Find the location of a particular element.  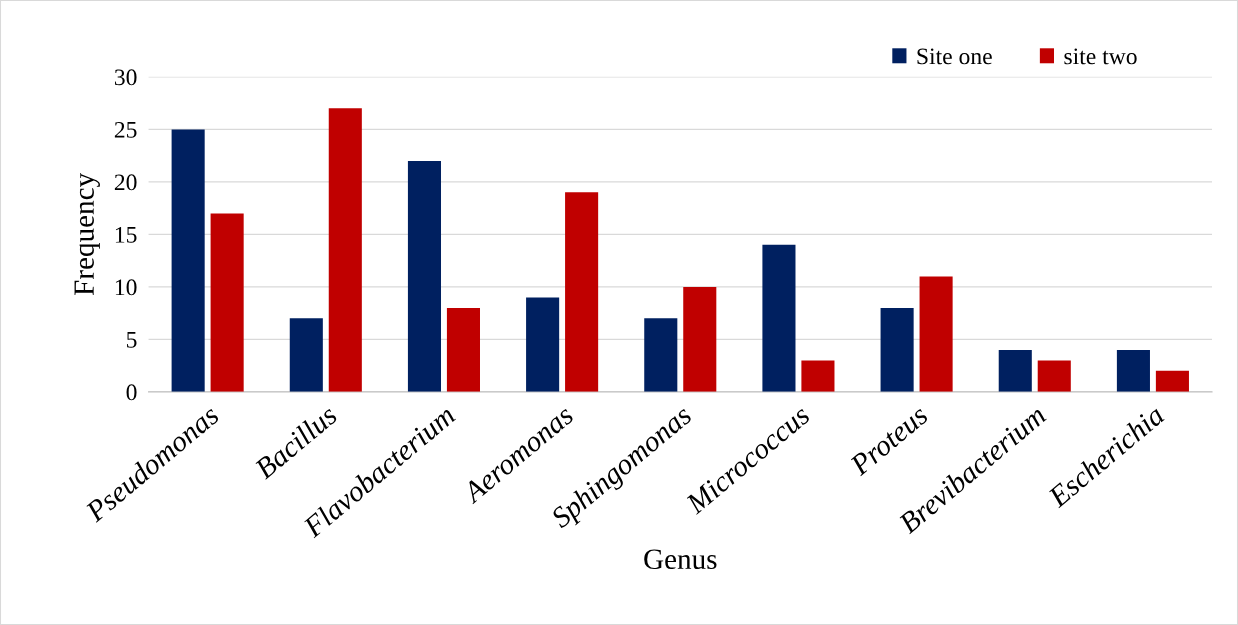

x-axis-title: Genus is located at coordinates (680, 559).